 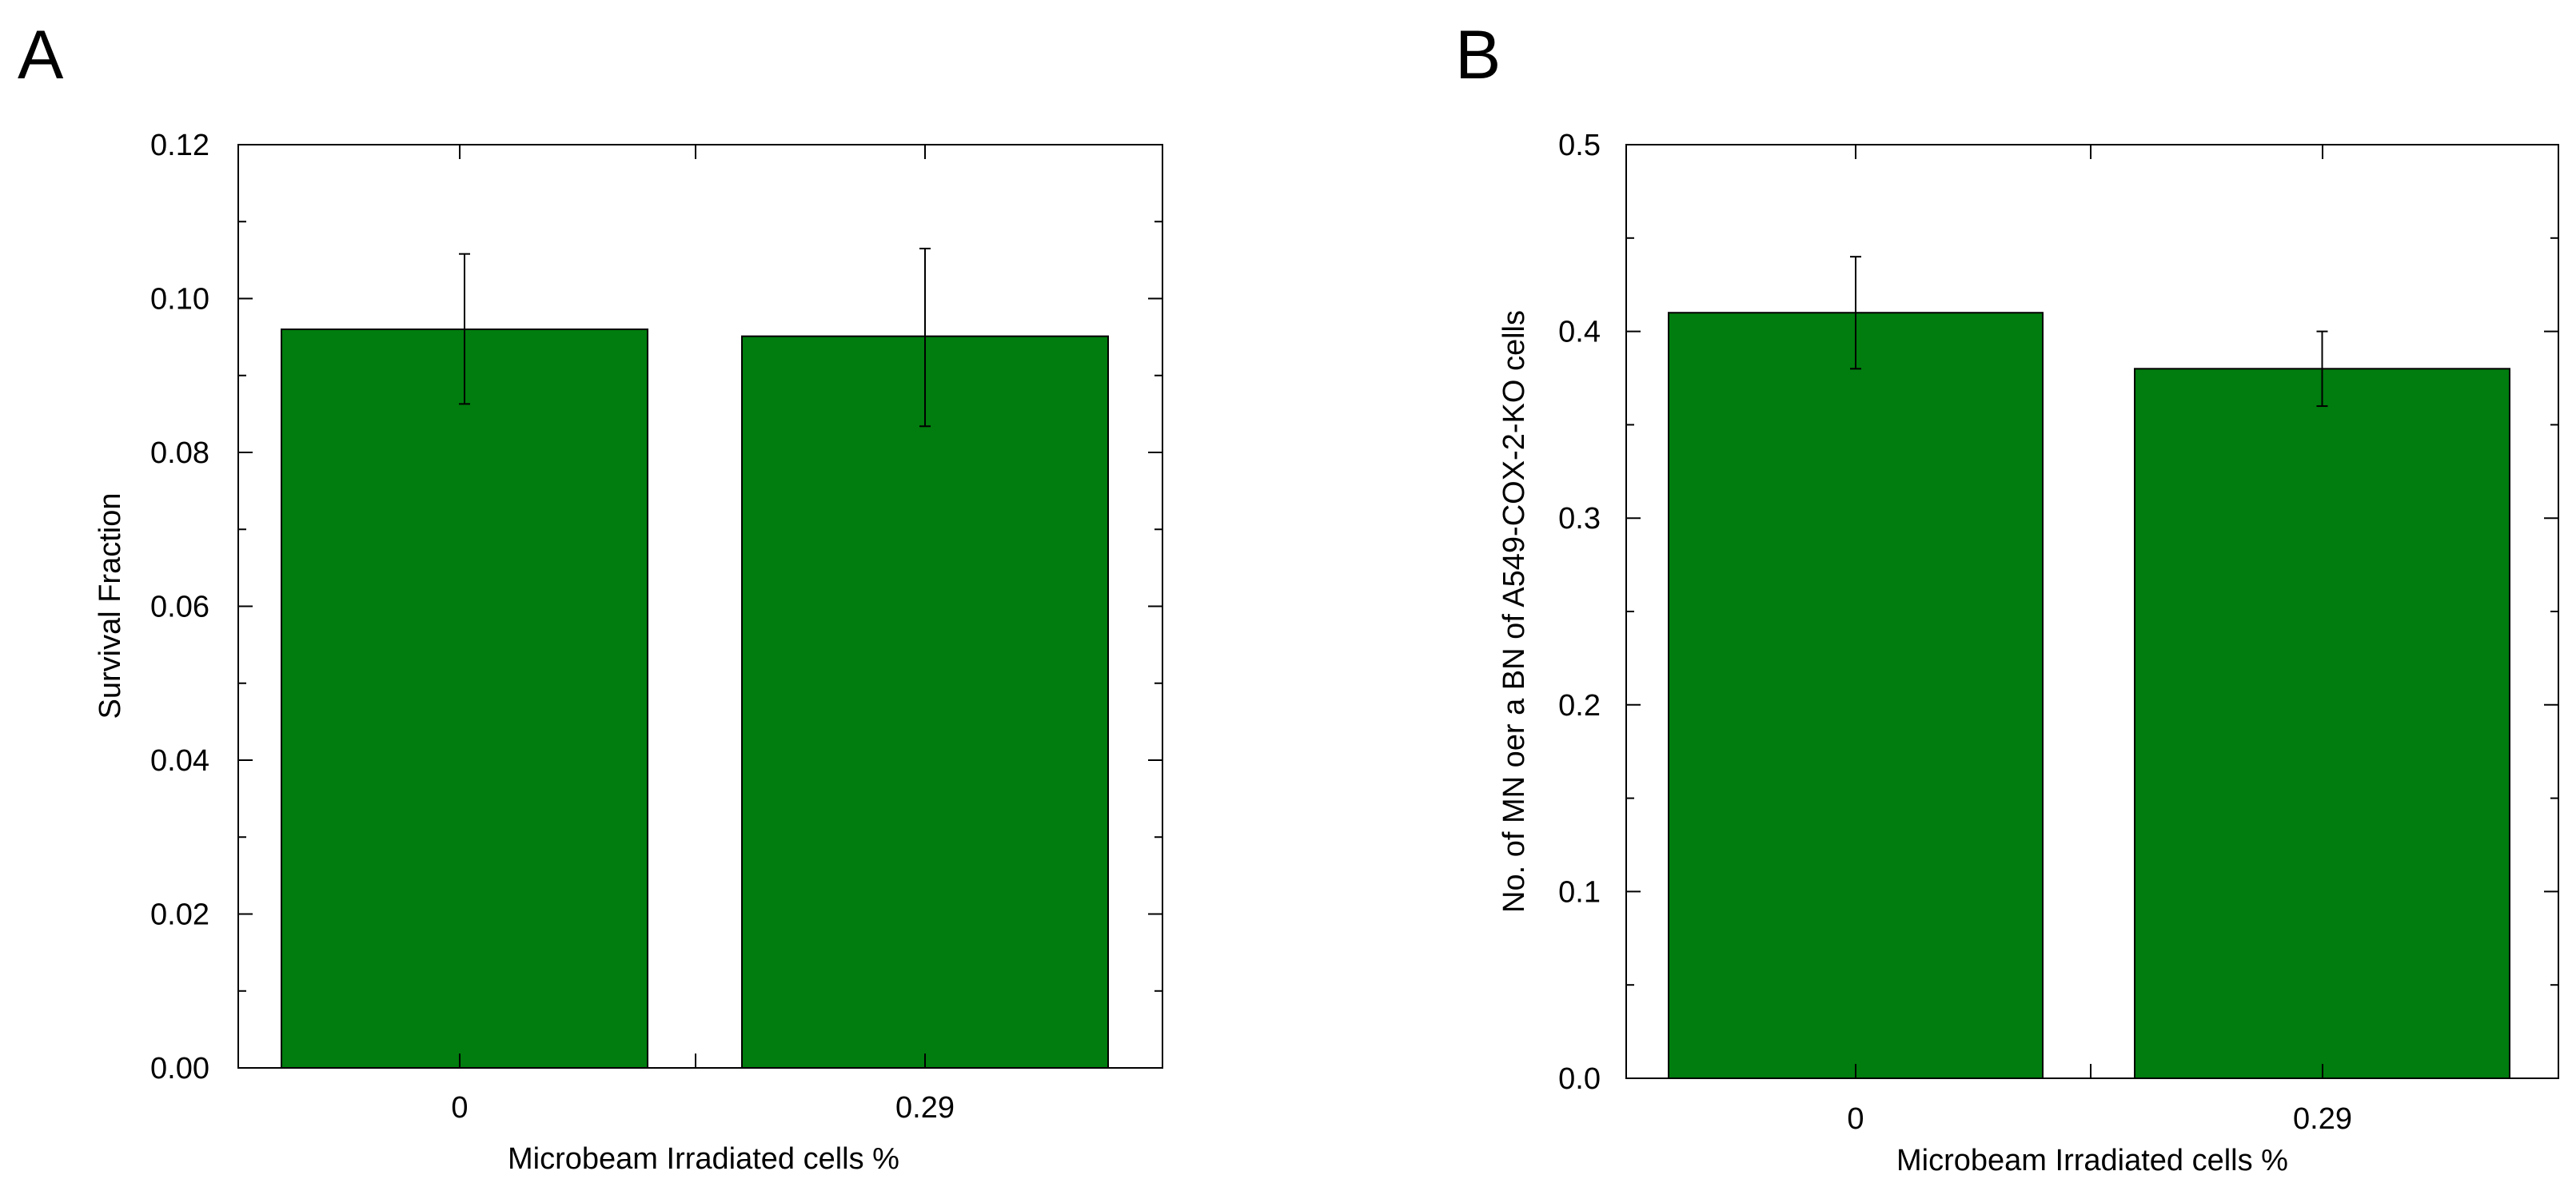 What do you see at coordinates (1478, 56) in the screenshot?
I see `panel-label-b: B` at bounding box center [1478, 56].